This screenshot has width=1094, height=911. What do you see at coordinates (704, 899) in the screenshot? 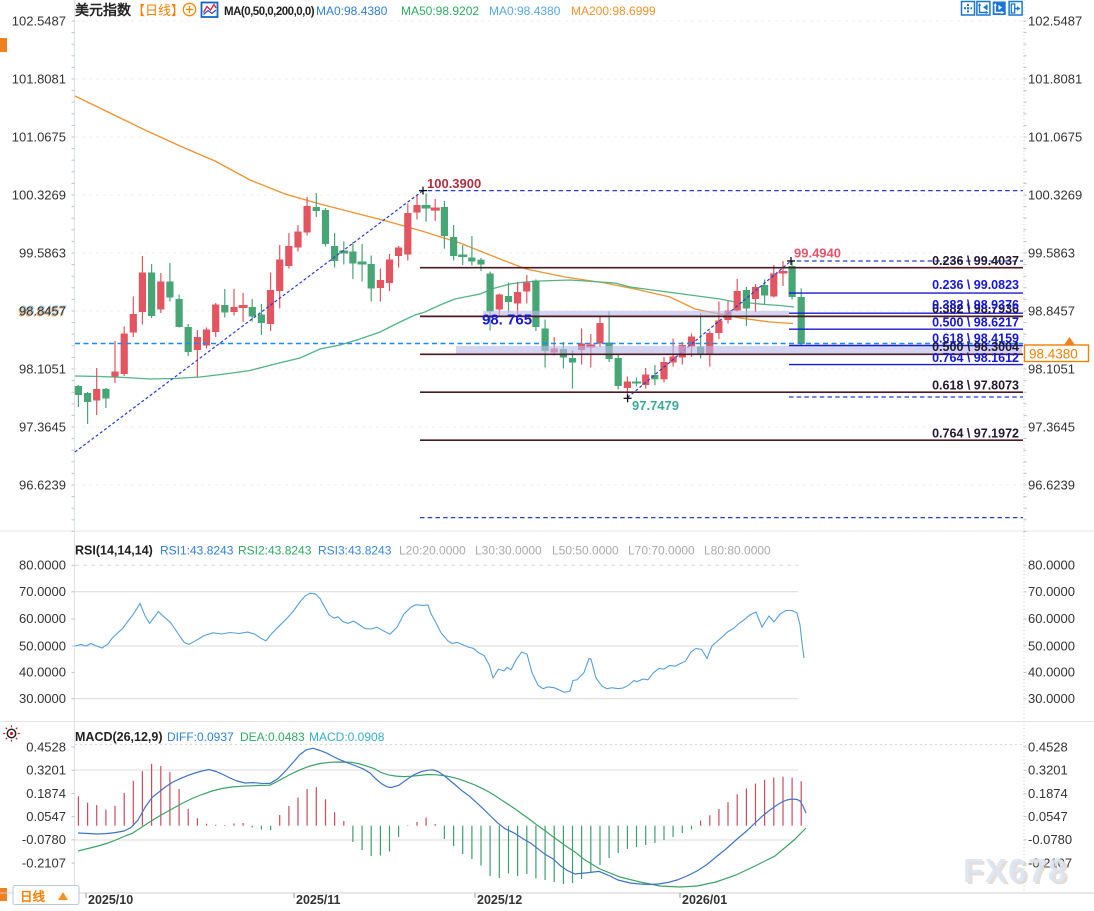
I see `svg-text: 2026/01` at bounding box center [704, 899].